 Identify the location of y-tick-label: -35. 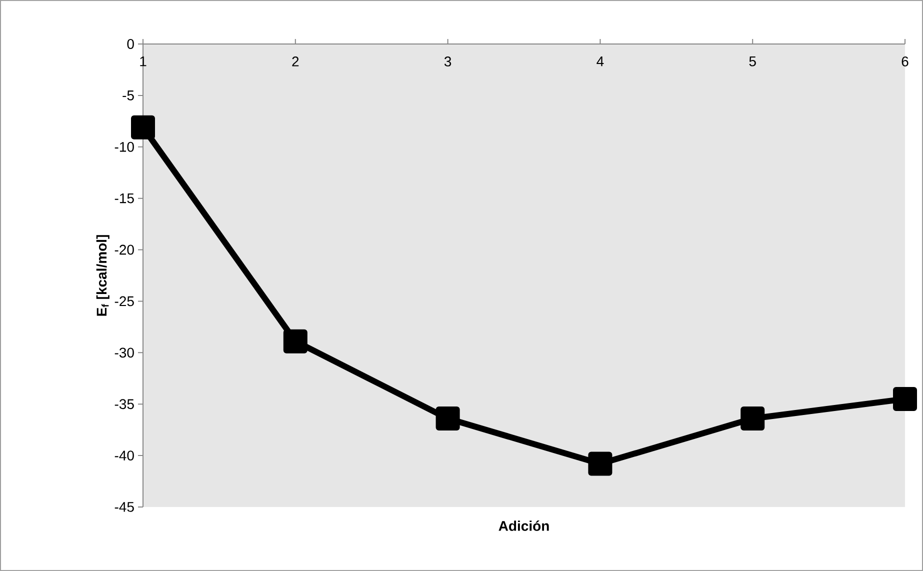
(124, 404).